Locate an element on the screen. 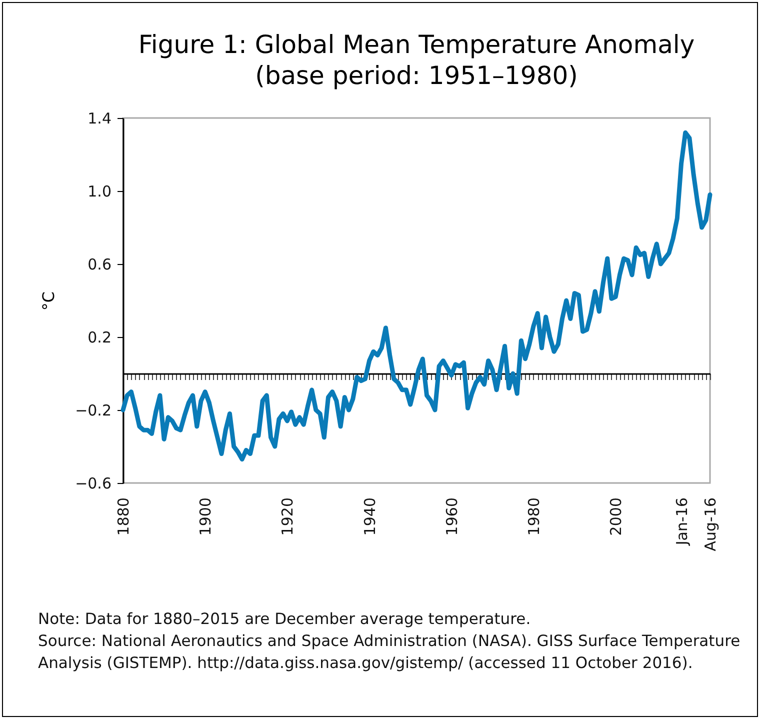 This screenshot has width=764, height=721. x-tick-label: 1960 is located at coordinates (451, 517).